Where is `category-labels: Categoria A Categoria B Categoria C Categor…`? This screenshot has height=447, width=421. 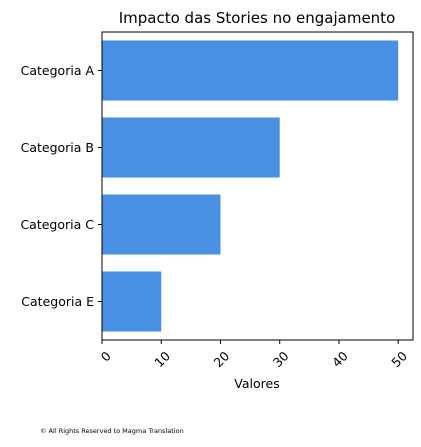
category-labels: Categoria A Categoria B Categoria C Categor… is located at coordinates (61, 186).